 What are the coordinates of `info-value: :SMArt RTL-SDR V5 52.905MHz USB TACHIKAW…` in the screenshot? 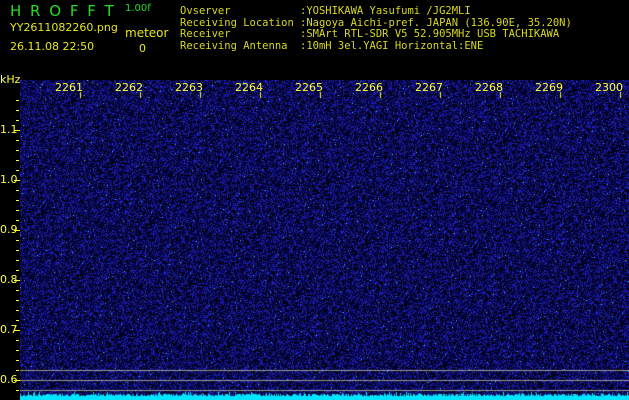 It's located at (430, 34).